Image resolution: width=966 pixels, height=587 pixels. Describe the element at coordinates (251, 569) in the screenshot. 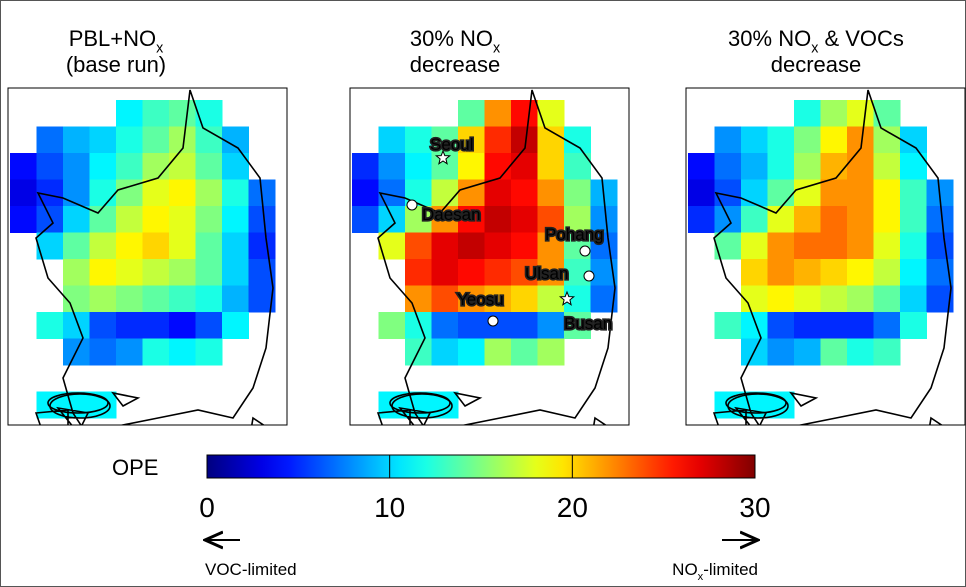

I see `label: VOC-limited` at that location.